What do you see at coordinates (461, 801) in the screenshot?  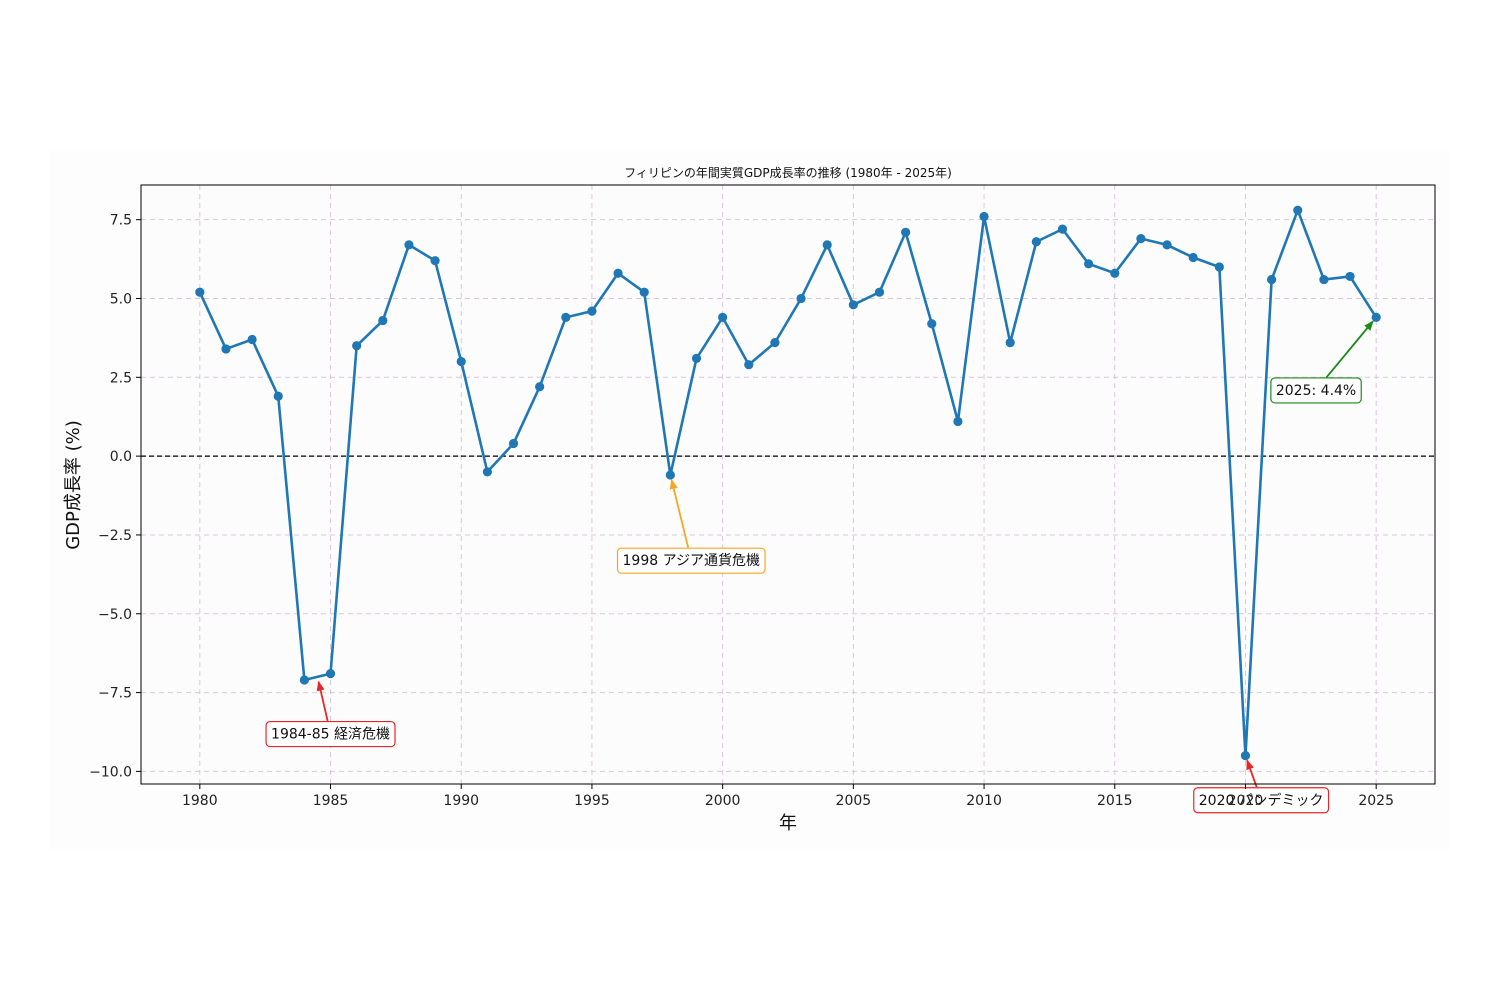 I see `x-tick-label: 1990` at bounding box center [461, 801].